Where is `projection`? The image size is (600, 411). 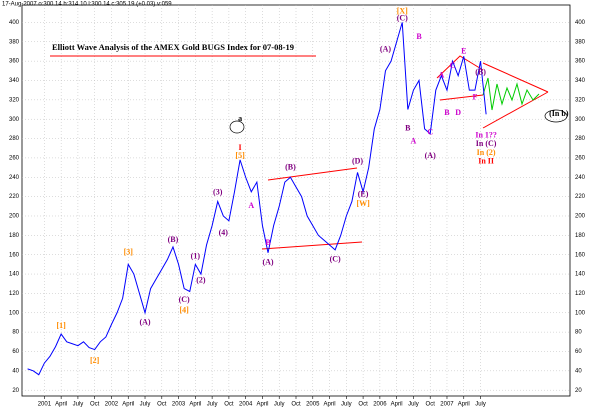
projection is located at coordinates (511, 94).